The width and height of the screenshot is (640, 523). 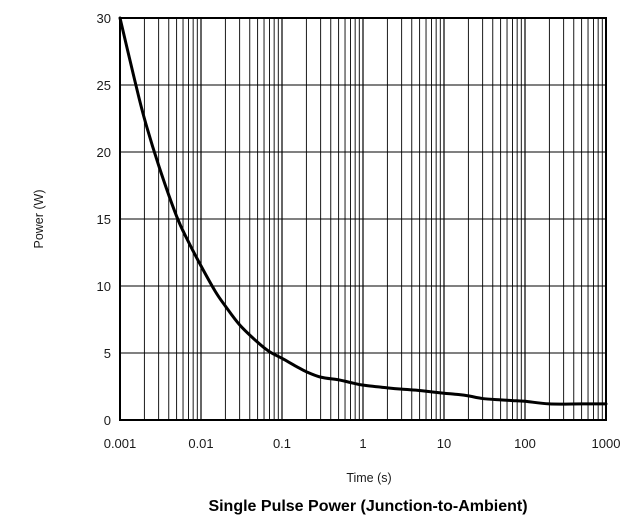 I want to click on y-tick-label: 25, so click(x=104, y=85).